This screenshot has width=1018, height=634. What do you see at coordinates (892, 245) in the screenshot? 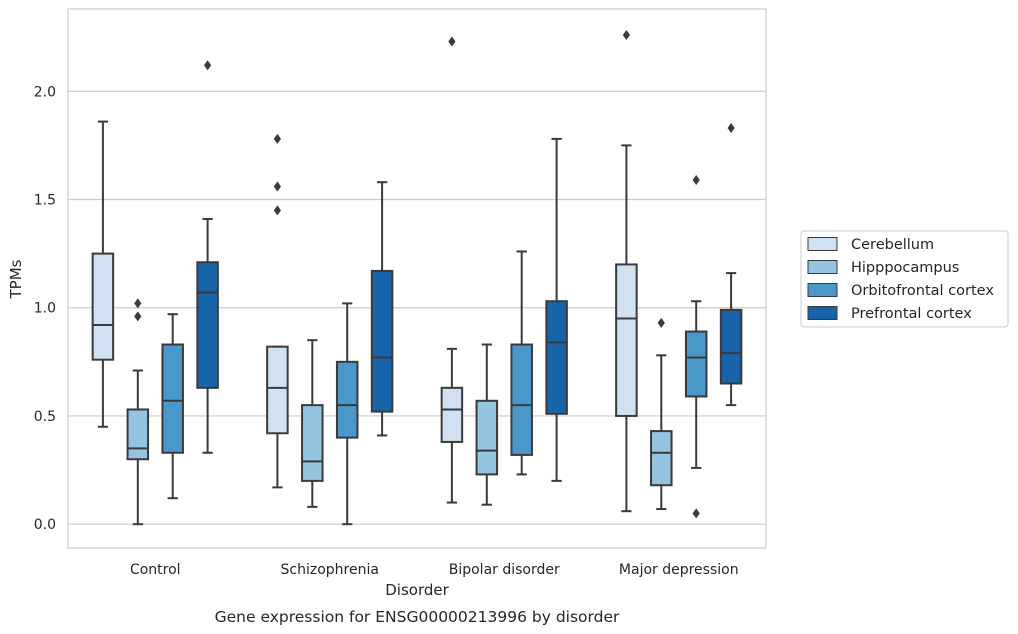
I see `legend-label: Cerebellum` at bounding box center [892, 245].